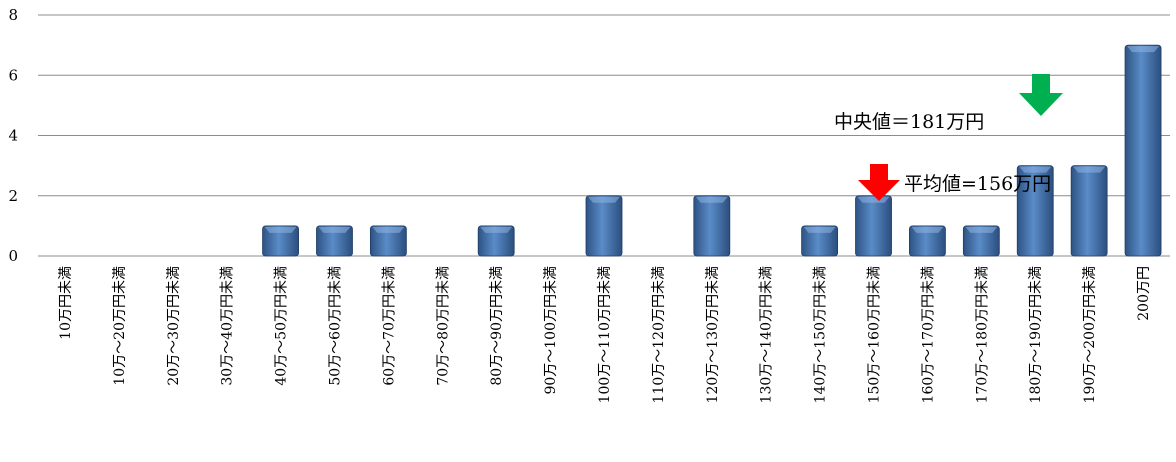 This screenshot has height=462, width=1176. Describe the element at coordinates (282, 326) in the screenshot. I see `category-label: 40万〜50万円未満` at that location.